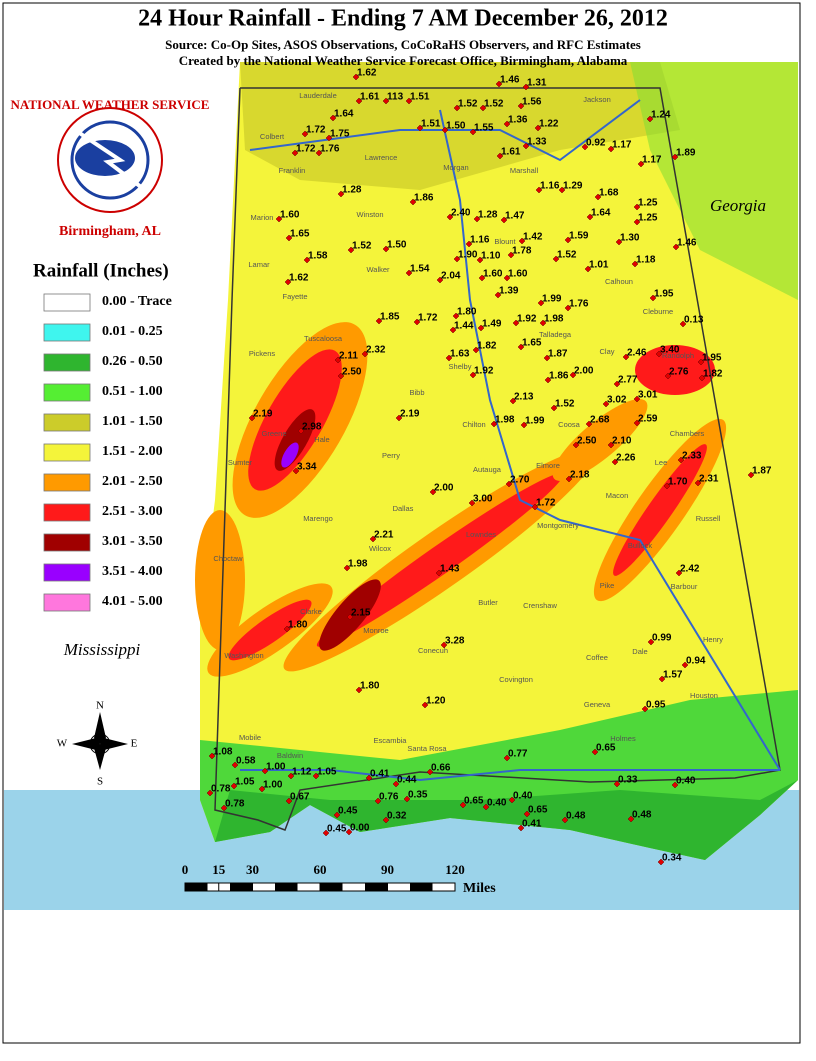 Image resolution: width=816 pixels, height=1061 pixels. What do you see at coordinates (318, 95) in the screenshot?
I see `county-label: Lauderdale` at bounding box center [318, 95].